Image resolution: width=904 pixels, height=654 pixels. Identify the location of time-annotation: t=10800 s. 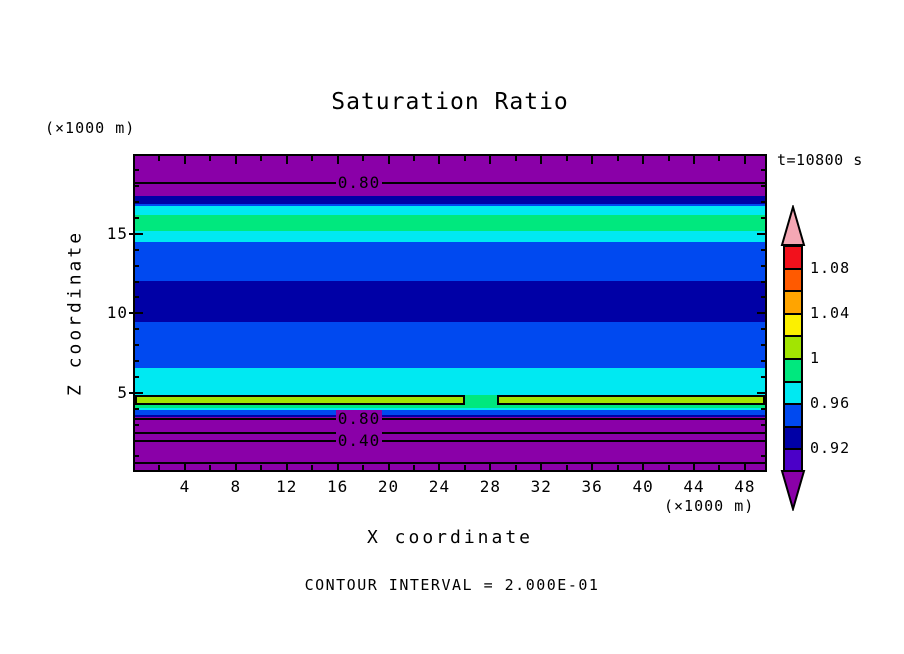
(820, 160).